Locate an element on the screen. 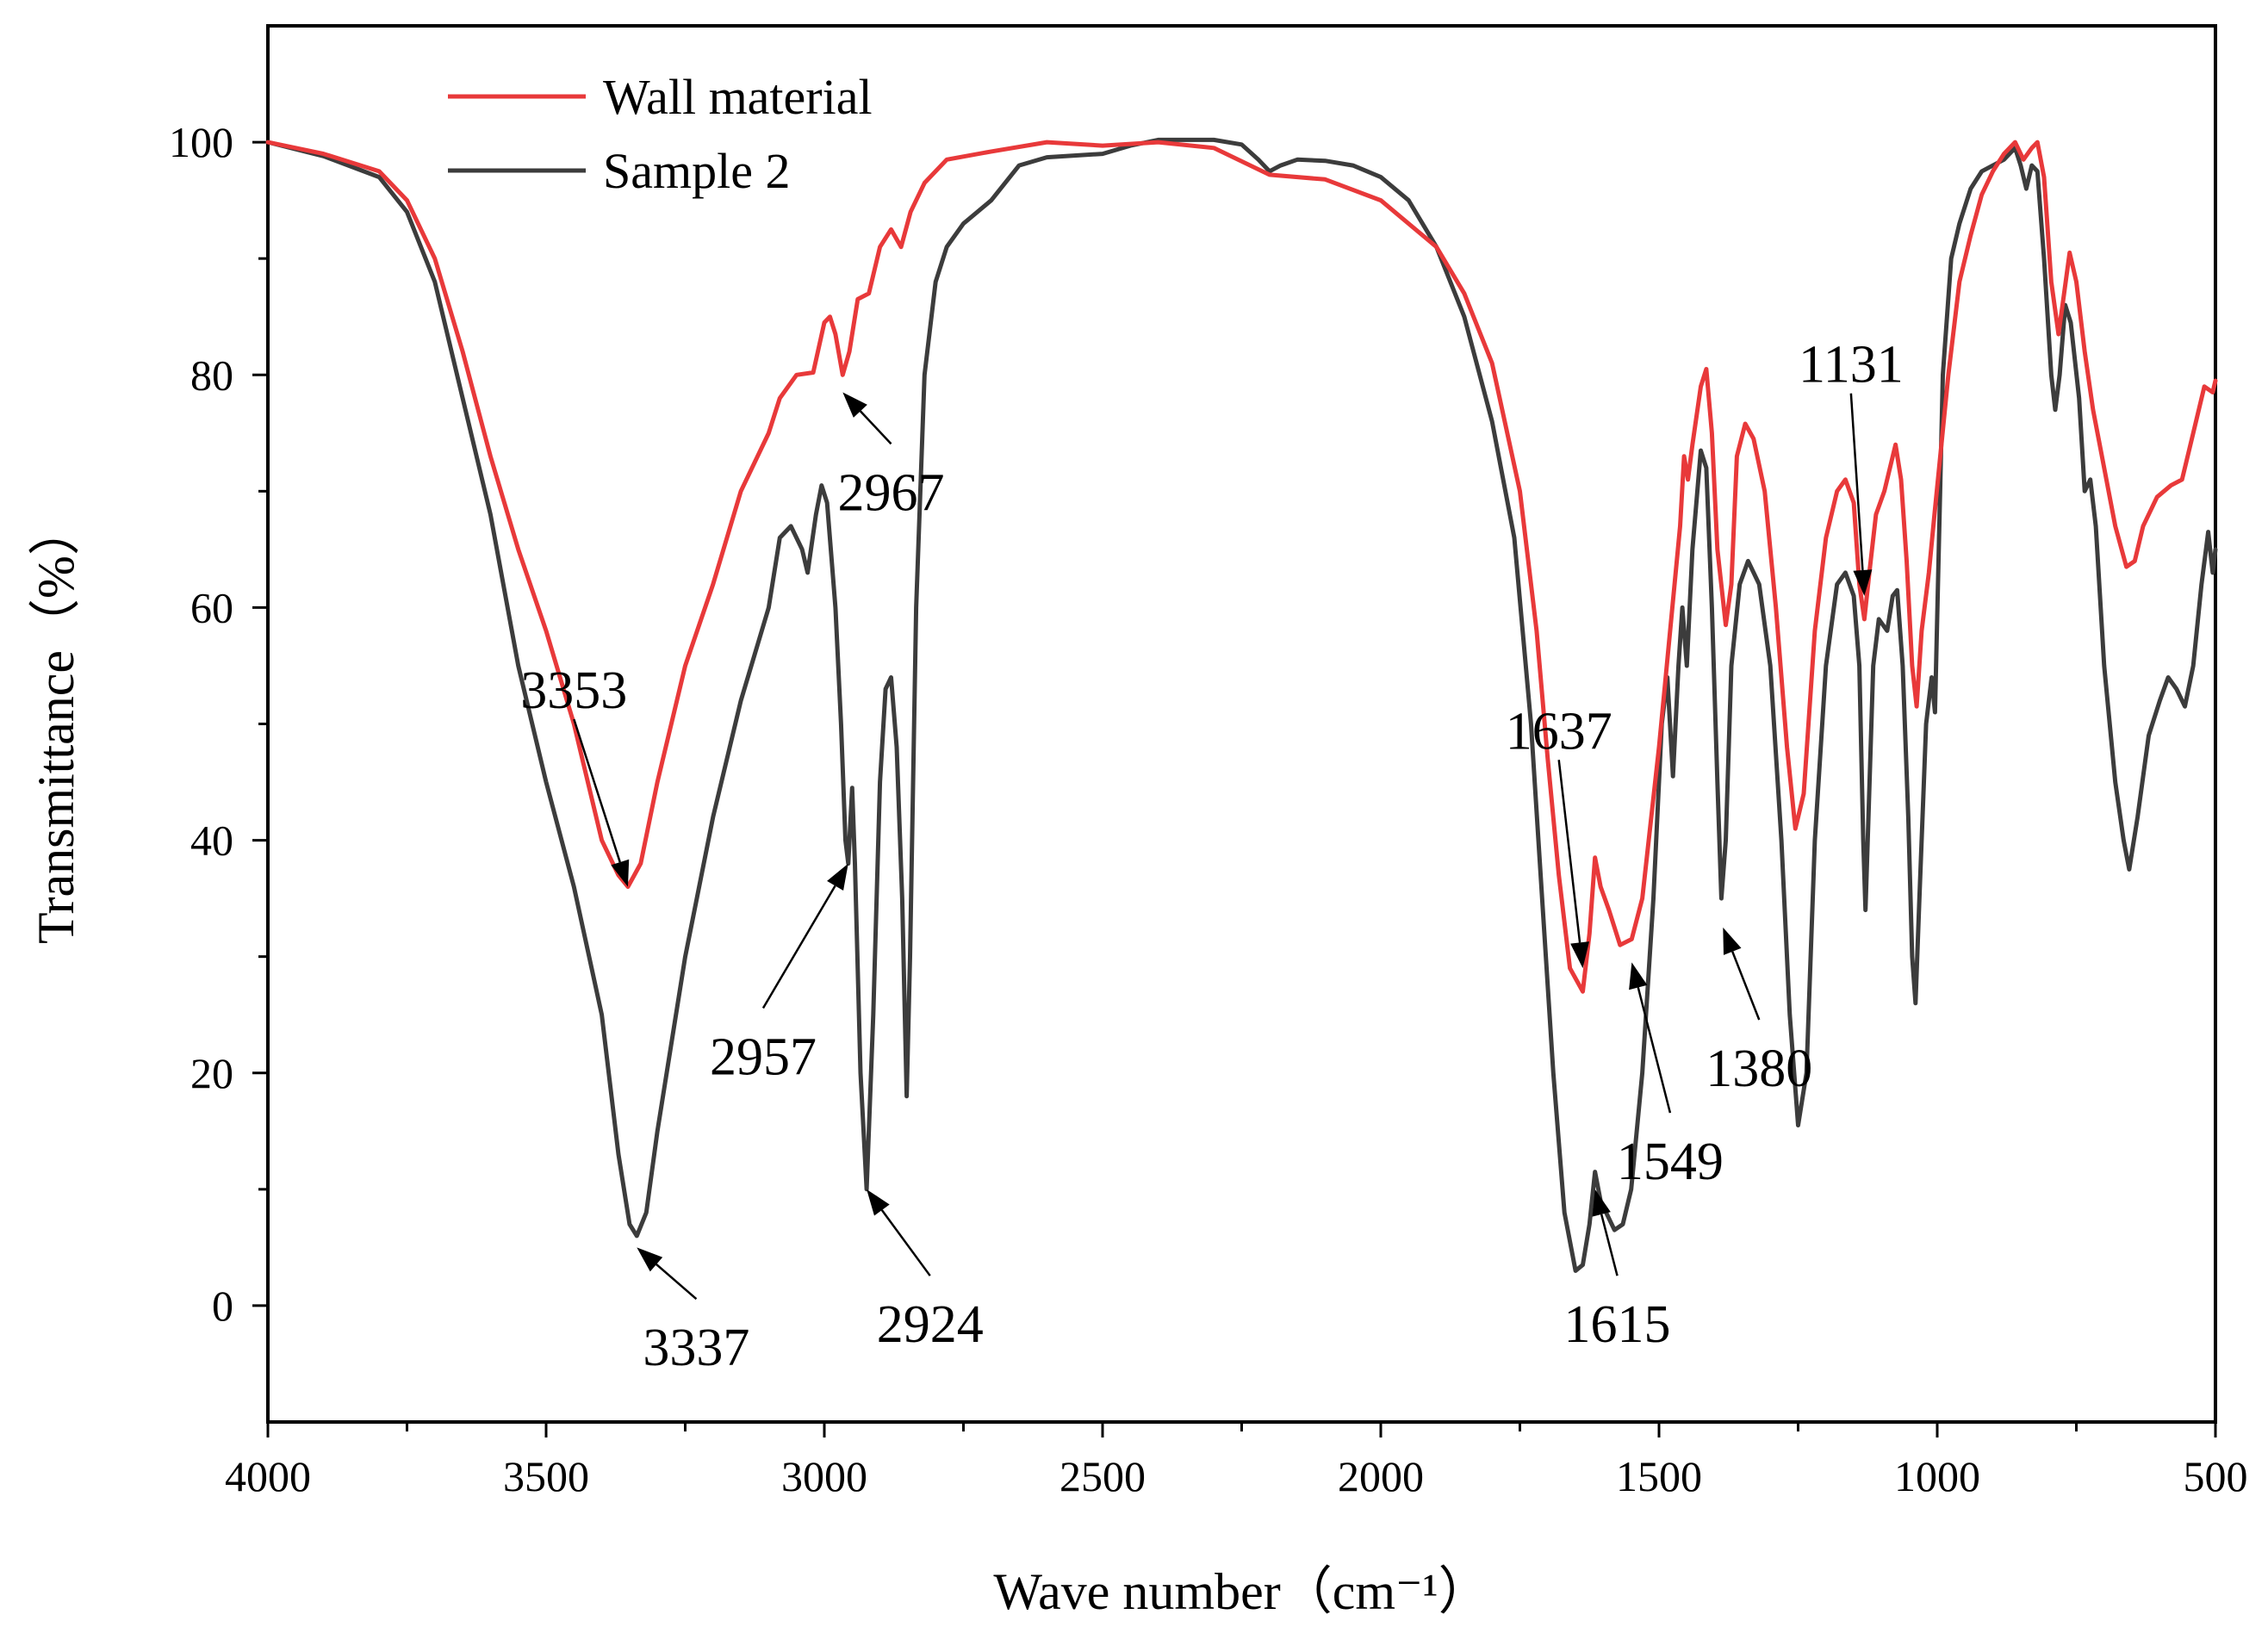 This screenshot has width=2268, height=1633. annotation-label-2967: 2967 is located at coordinates (891, 492).